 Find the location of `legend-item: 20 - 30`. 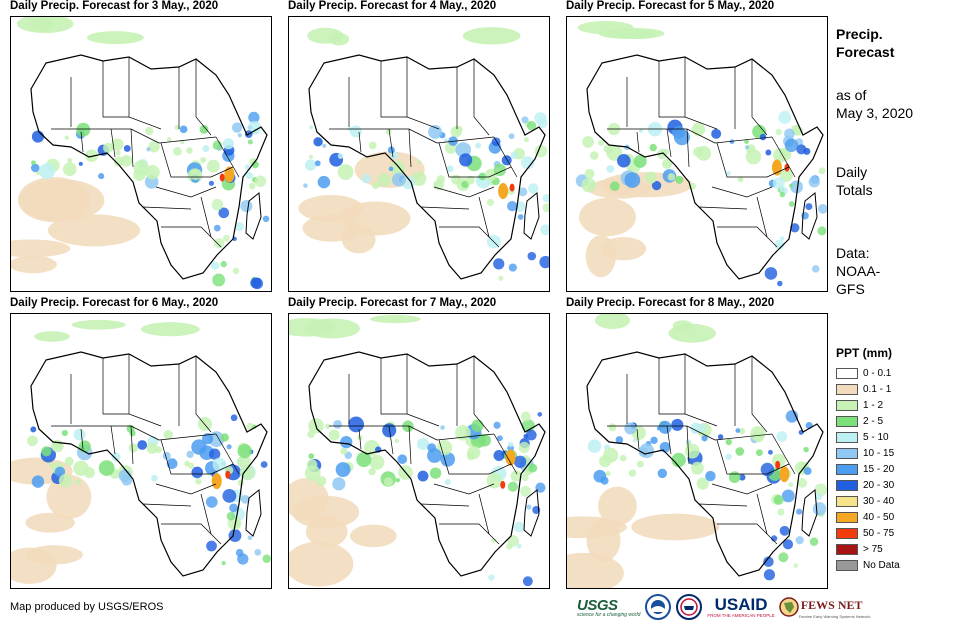

legend-item: 20 - 30 is located at coordinates (898, 486).